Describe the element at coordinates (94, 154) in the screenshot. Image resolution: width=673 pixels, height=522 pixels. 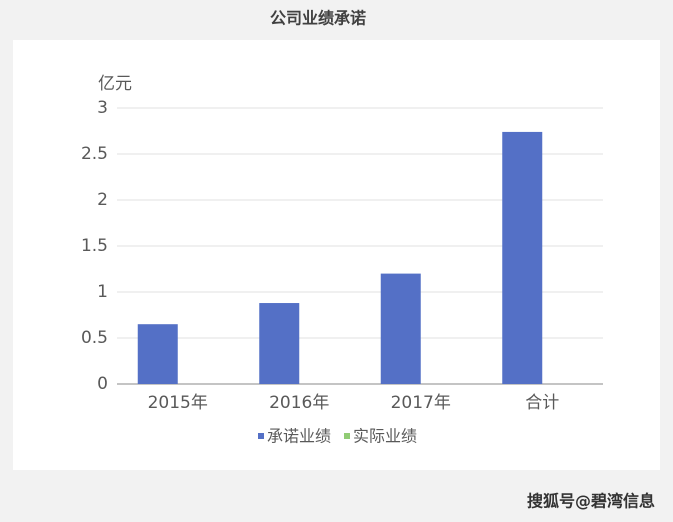
I see `y-tick-label: 2.5` at that location.